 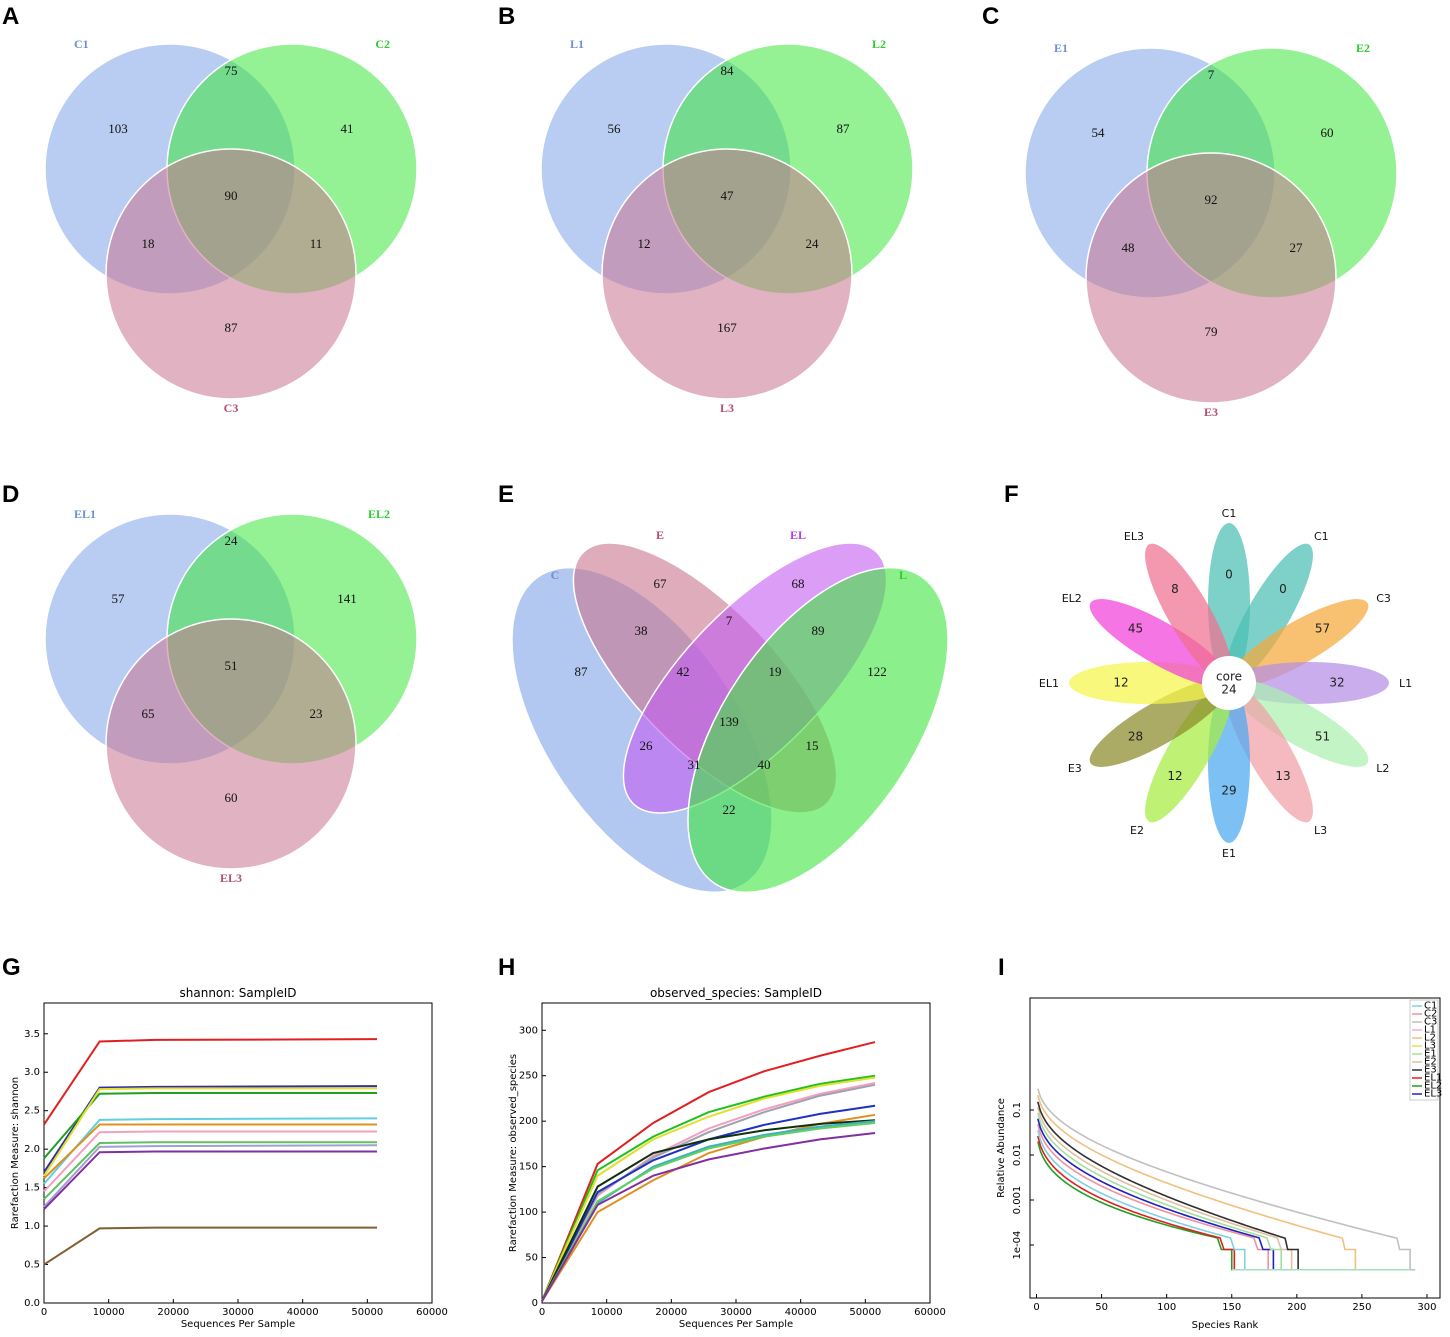 What do you see at coordinates (730, 711) in the screenshot?
I see `venn-diagram-e: C E EL L 87 67 68 122 38 7 89 42 19 139 26 15 31 40 22` at bounding box center [730, 711].